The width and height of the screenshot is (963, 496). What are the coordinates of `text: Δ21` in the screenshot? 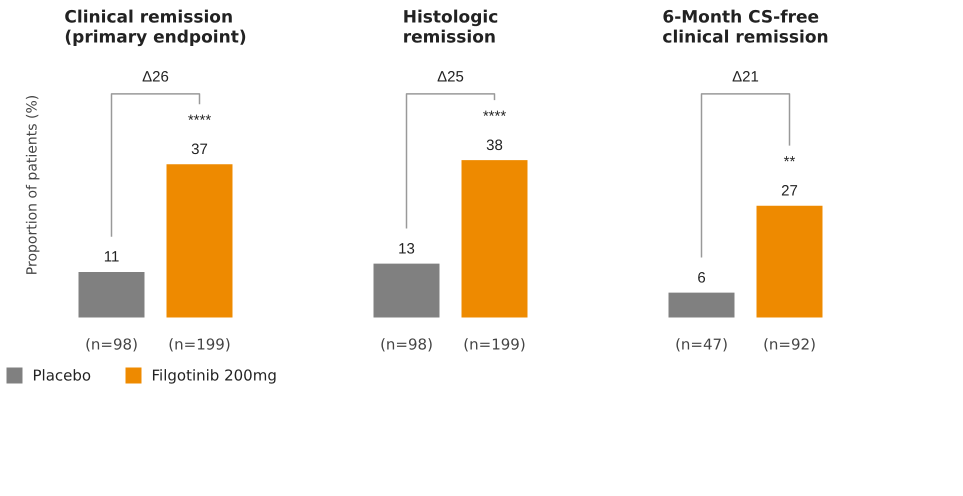 It's located at (745, 77).